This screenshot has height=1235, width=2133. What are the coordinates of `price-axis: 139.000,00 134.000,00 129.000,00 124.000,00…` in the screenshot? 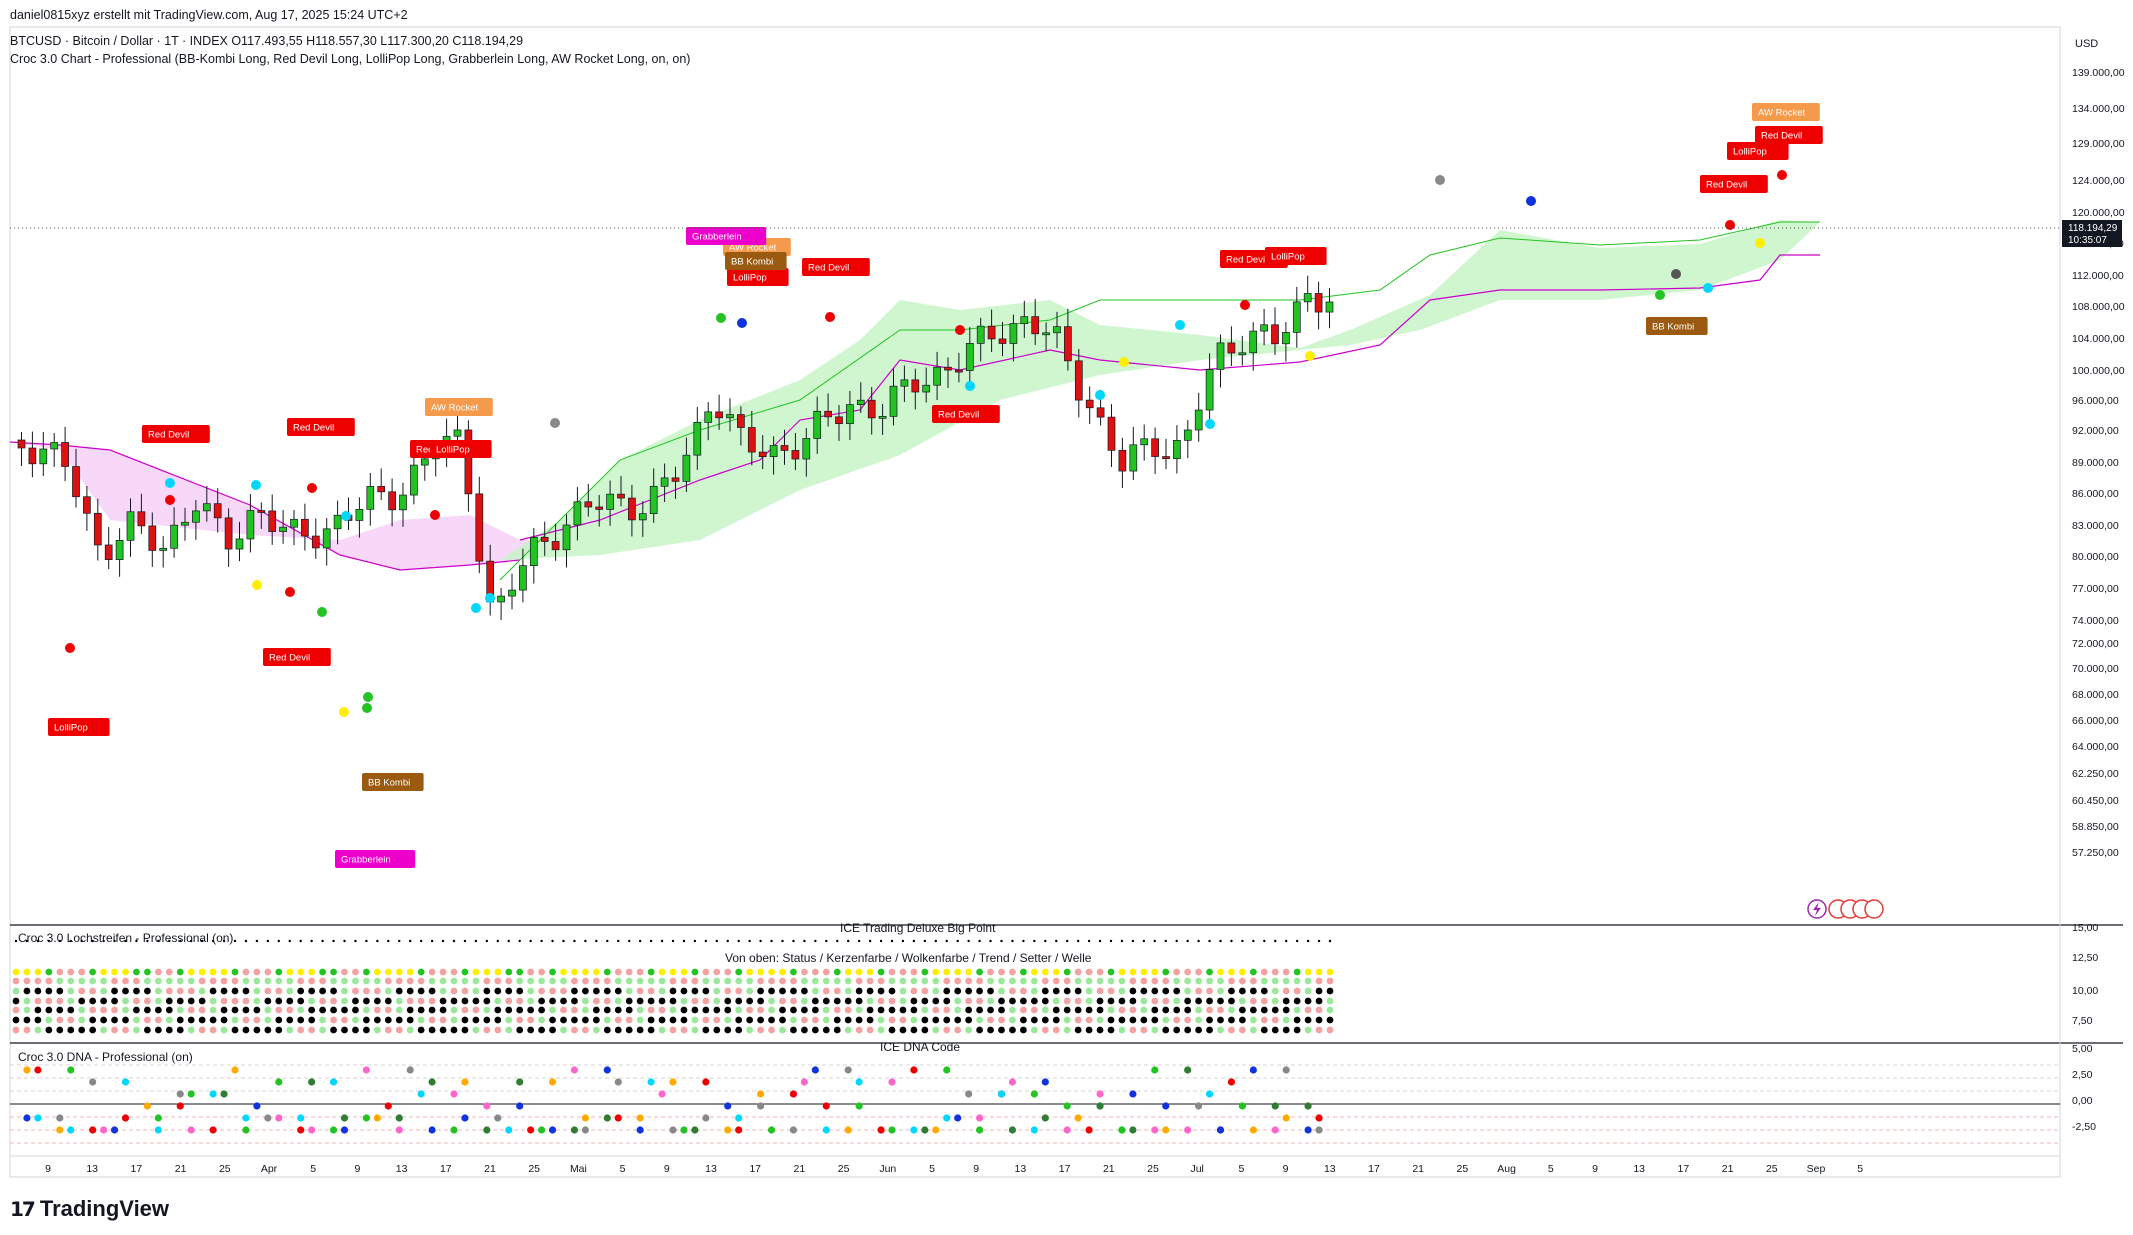 It's located at (2098, 463).